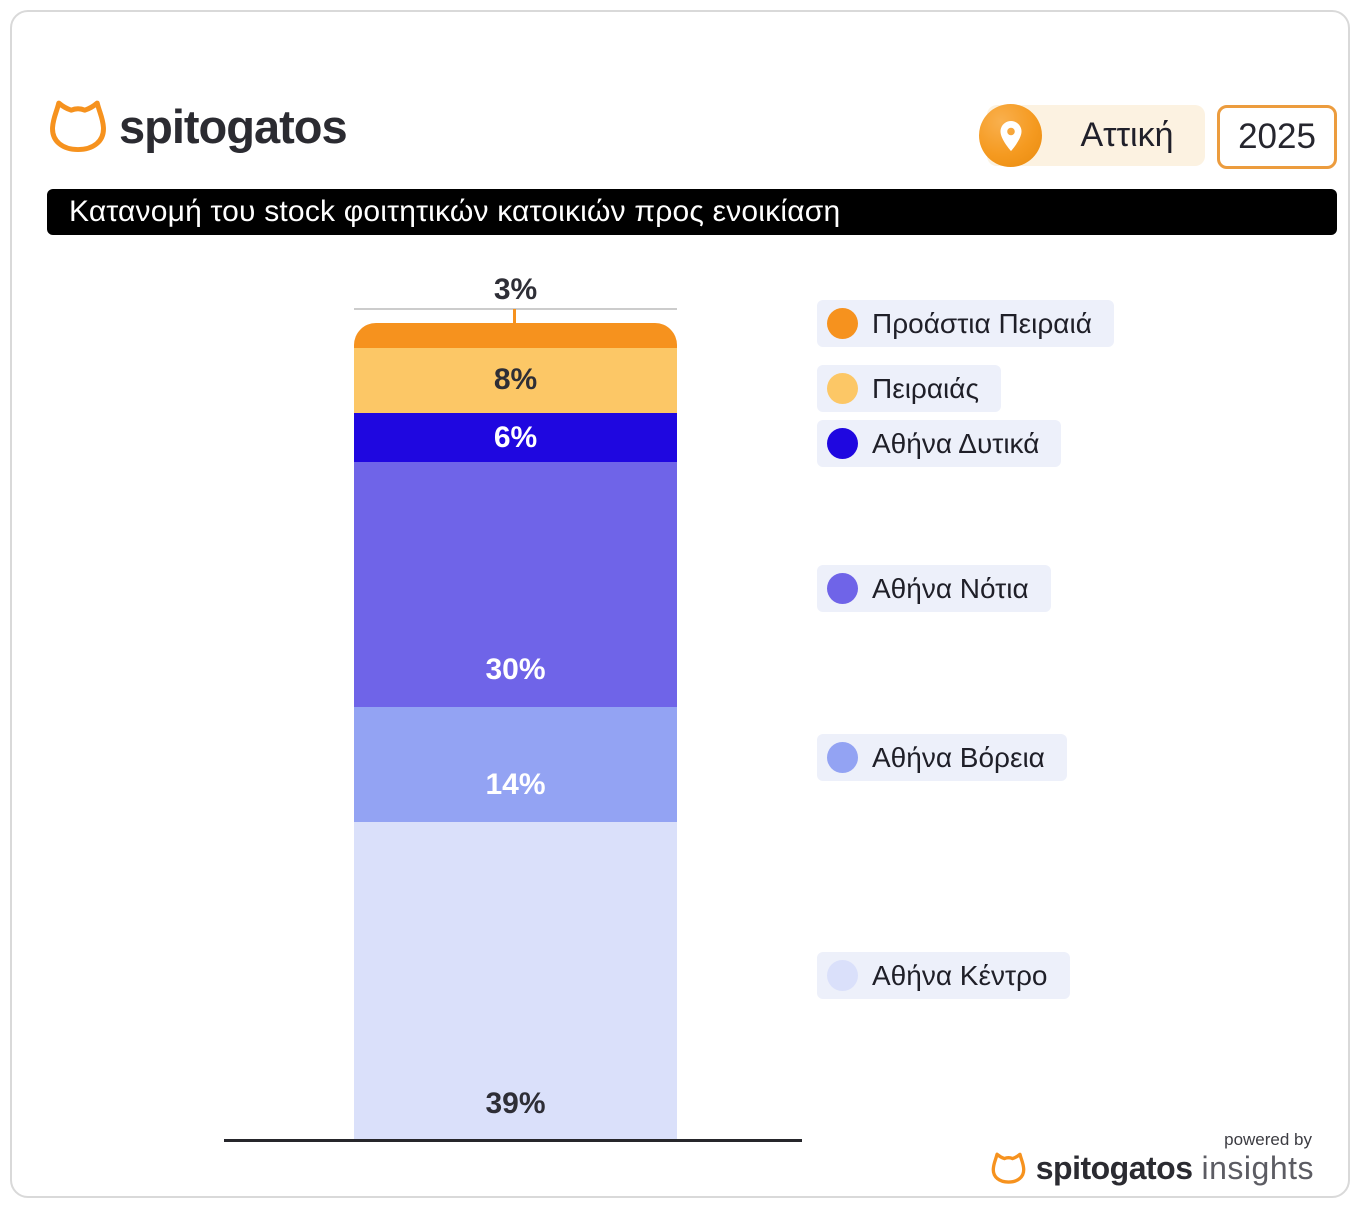 This screenshot has width=1360, height=1208. I want to click on footer-brand: spitogatos insights, so click(1152, 1168).